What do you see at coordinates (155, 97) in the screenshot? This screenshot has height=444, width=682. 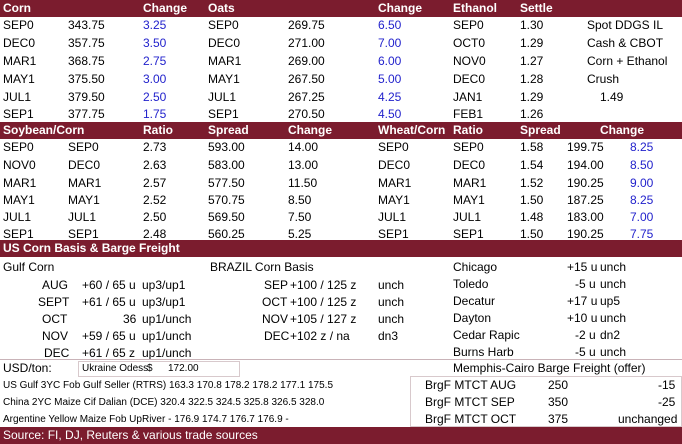 I see `corn-change: 2.50` at bounding box center [155, 97].